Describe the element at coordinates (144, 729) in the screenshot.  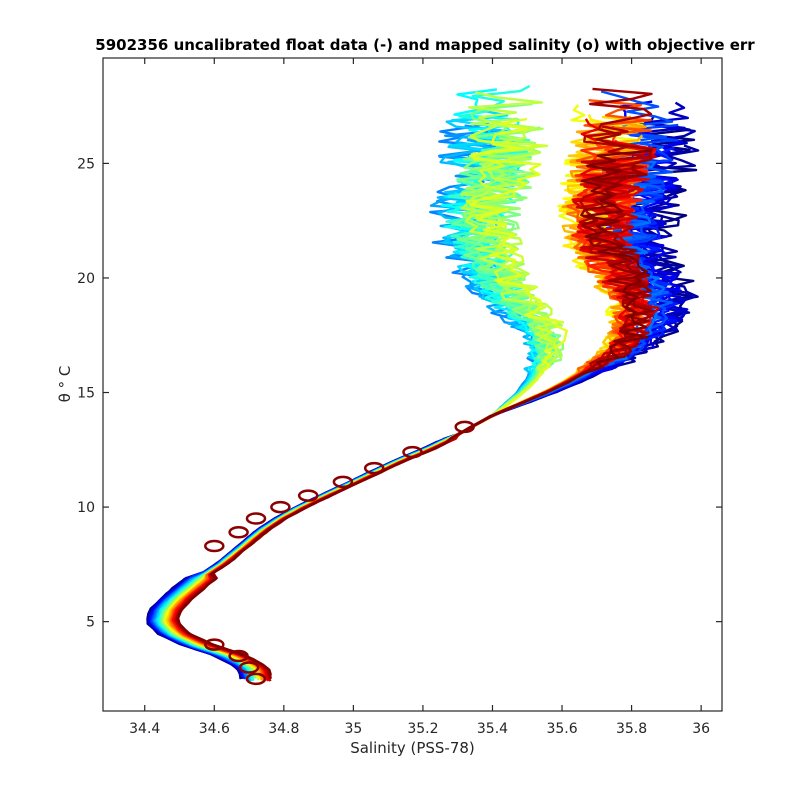
I see `x-tick-label: 34.4` at that location.